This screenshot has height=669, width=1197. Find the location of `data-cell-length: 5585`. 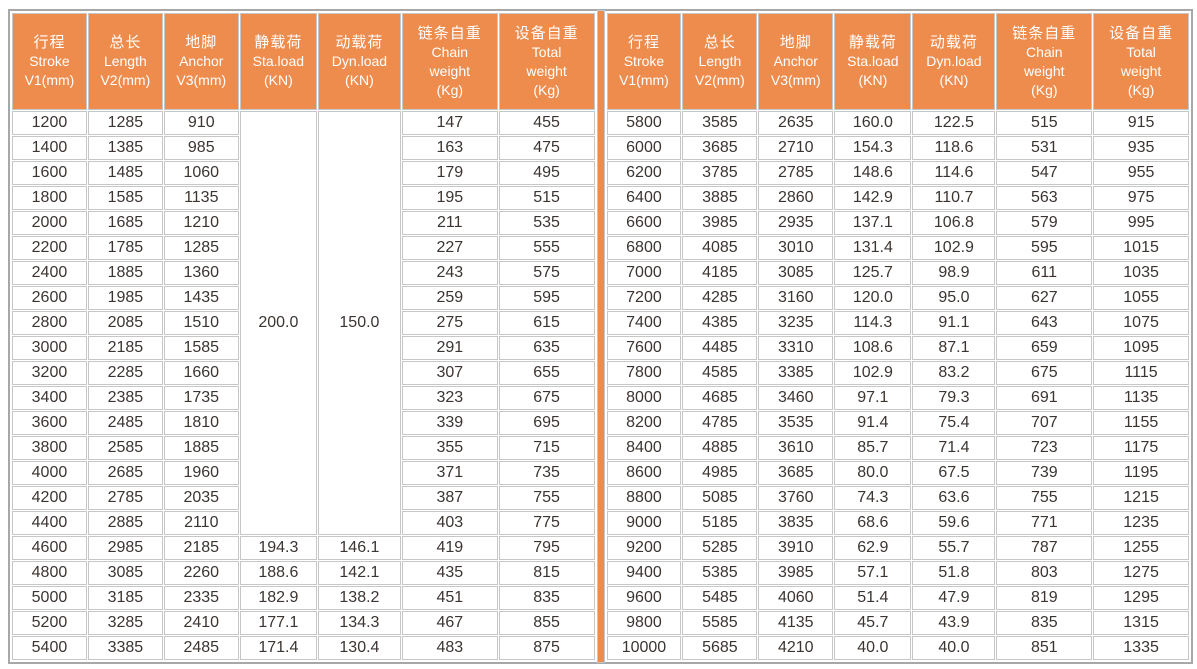

data-cell-length: 5585 is located at coordinates (720, 623).